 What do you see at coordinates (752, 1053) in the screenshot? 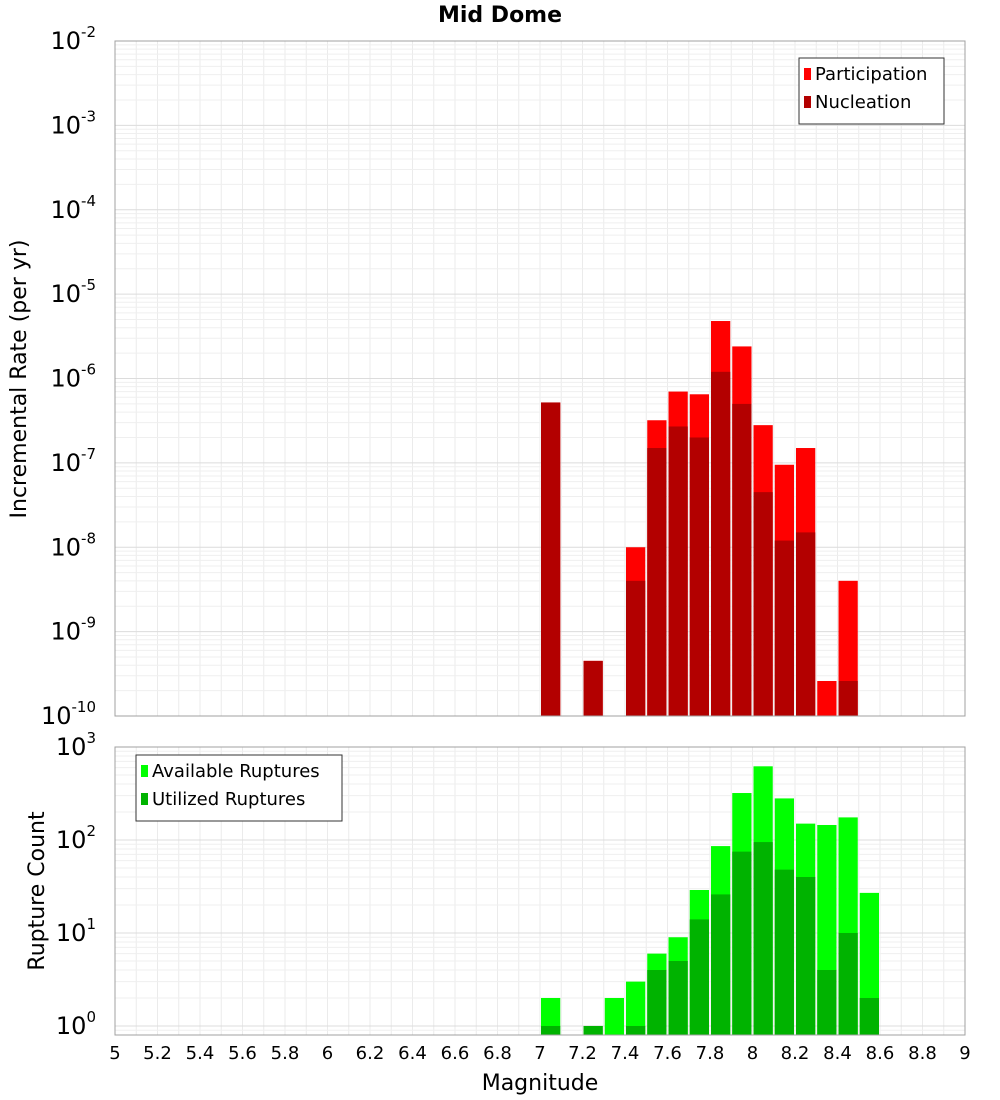
I see `x-tick-label: 8` at bounding box center [752, 1053].